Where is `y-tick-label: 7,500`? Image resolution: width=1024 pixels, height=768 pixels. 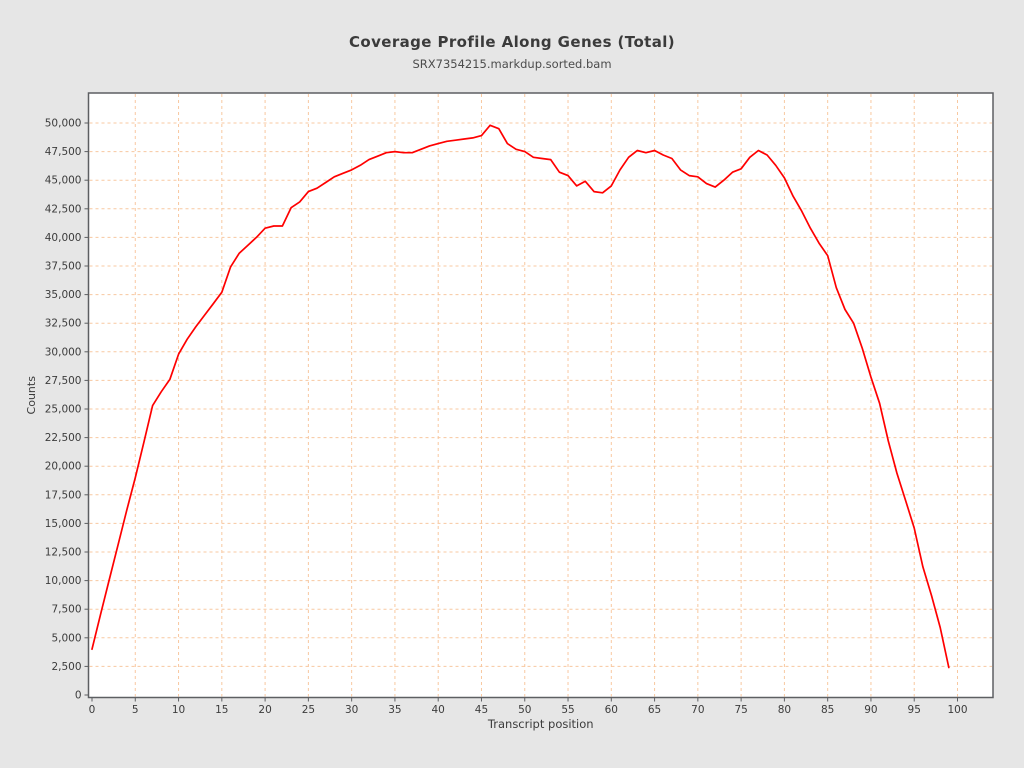 y-tick-label: 7,500 is located at coordinates (66, 610).